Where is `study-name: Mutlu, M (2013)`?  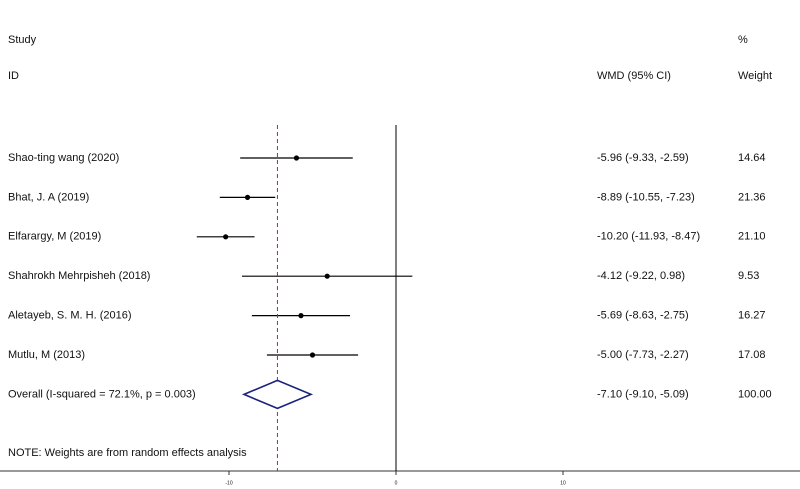
study-name: Mutlu, M (2013) is located at coordinates (46, 355).